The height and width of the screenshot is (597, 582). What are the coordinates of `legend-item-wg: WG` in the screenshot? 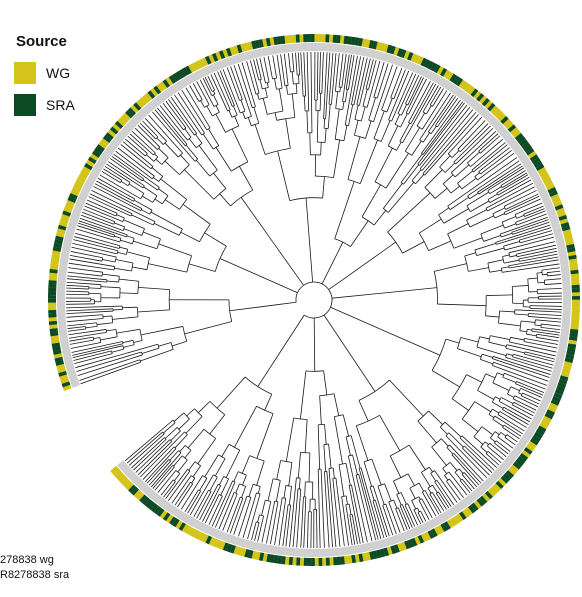 It's located at (52, 74).